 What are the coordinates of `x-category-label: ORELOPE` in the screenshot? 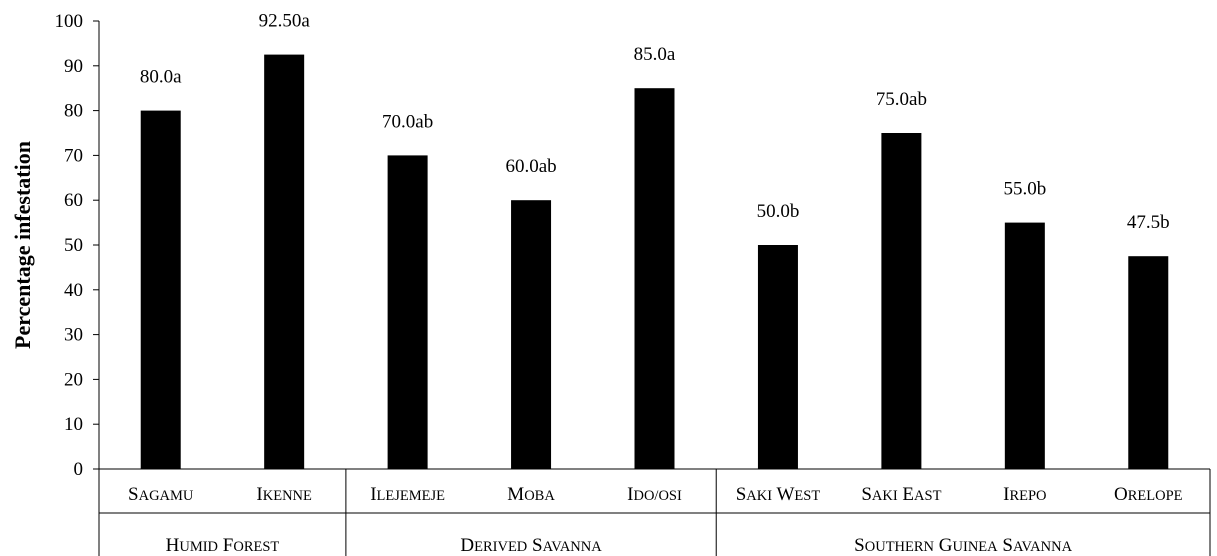 It's located at (1148, 494).